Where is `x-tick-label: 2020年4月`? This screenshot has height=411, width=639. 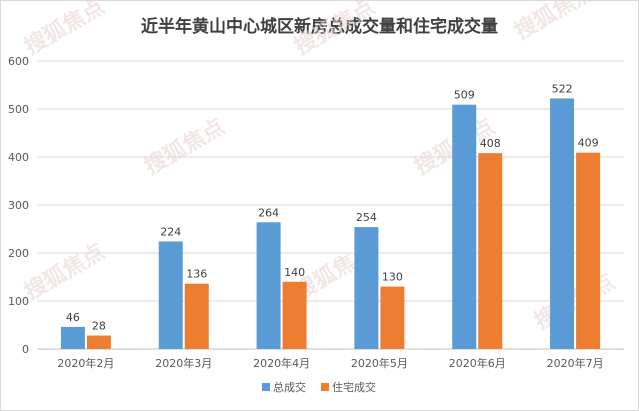
x-tick-label: 2020年4月 is located at coordinates (281, 363).